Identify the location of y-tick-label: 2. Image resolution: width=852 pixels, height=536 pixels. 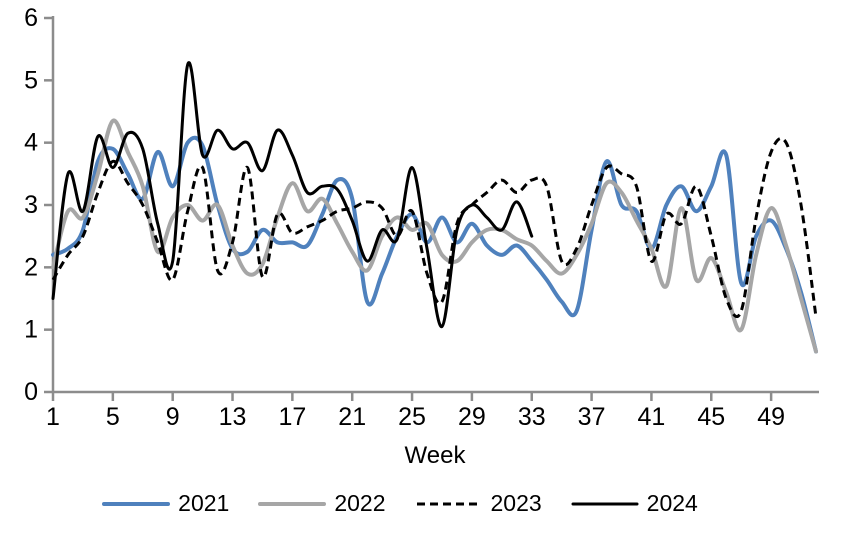
(31, 267).